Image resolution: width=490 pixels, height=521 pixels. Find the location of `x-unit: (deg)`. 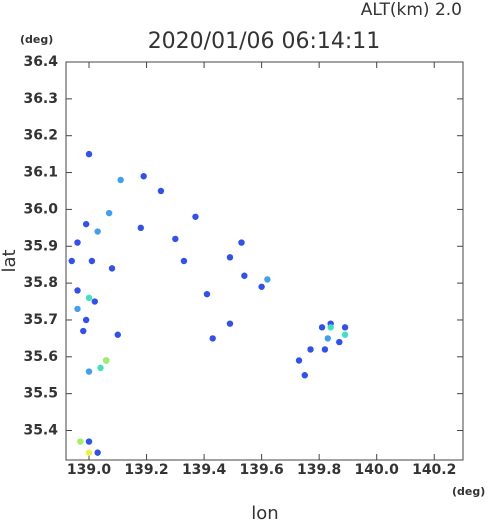

x-unit: (deg) is located at coordinates (468, 491).